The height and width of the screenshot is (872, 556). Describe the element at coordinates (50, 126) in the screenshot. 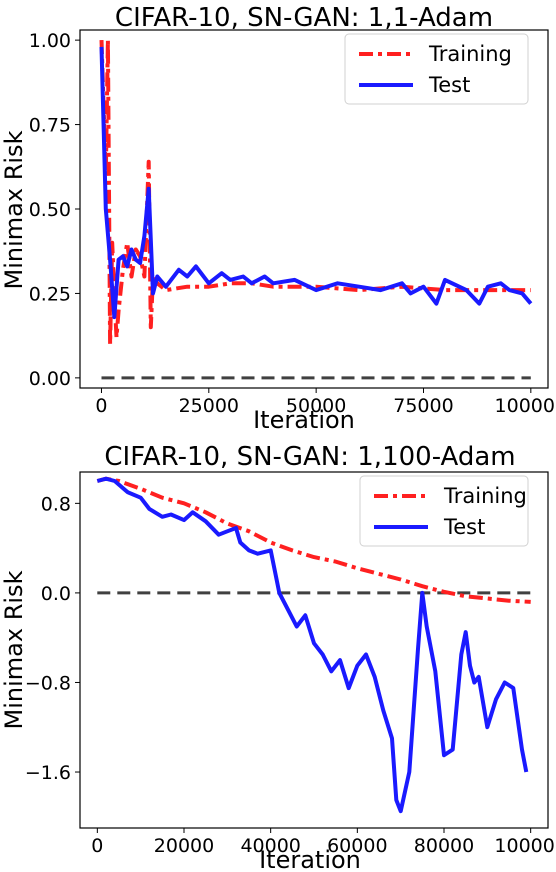

I see `y-tick-label: 0.75` at that location.